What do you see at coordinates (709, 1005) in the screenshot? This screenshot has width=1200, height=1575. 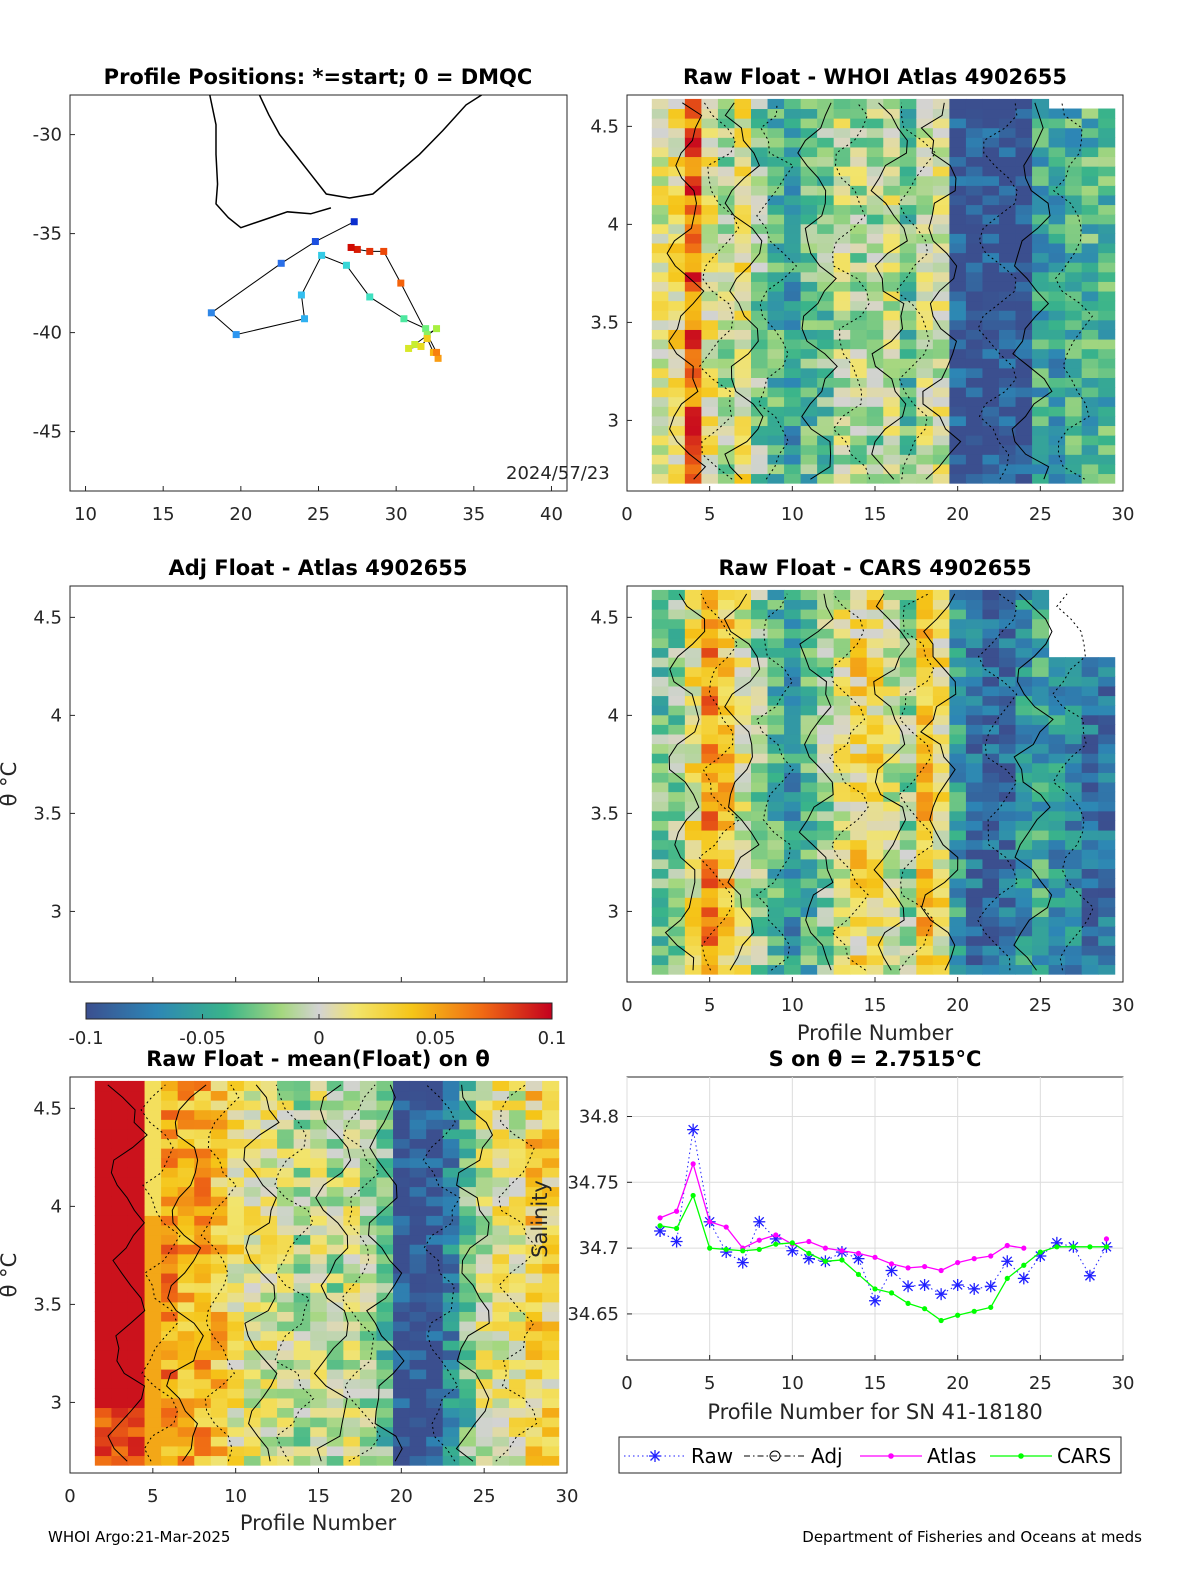 I see `x-tick-label: 5` at bounding box center [709, 1005].